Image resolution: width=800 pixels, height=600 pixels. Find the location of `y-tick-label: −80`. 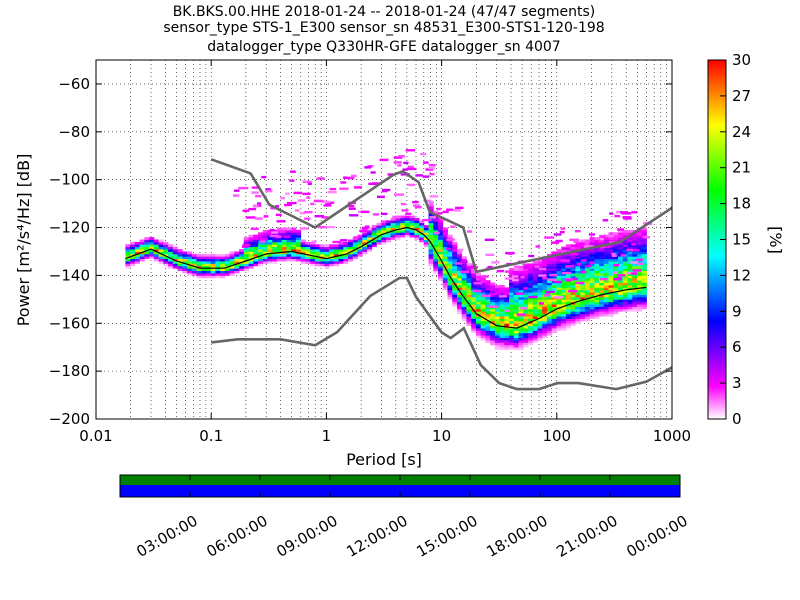

y-tick-label: −80 is located at coordinates (74, 132).